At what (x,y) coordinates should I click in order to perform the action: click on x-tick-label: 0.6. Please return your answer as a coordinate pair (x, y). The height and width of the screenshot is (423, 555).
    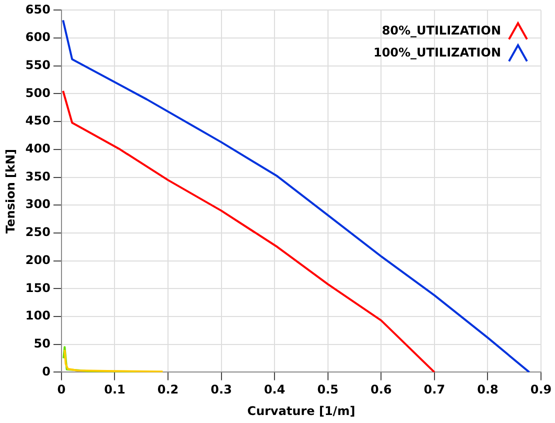
    Looking at the image, I should click on (381, 389).